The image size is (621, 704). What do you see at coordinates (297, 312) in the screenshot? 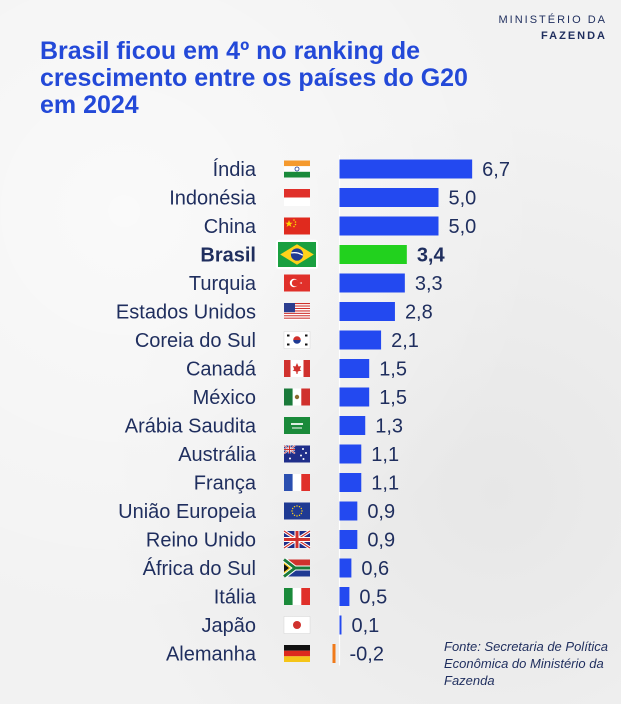
I see `usa-flag-icon` at bounding box center [297, 312].